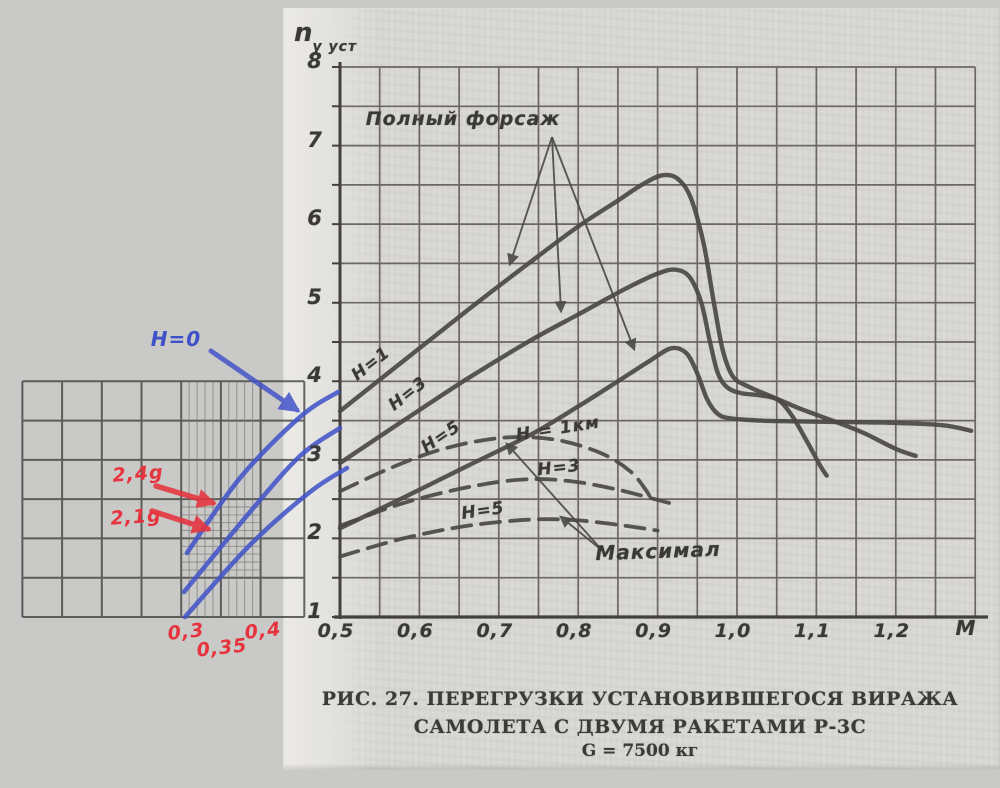  Describe the element at coordinates (415, 631) in the screenshot. I see `x-tick-label-0,6: 0,6` at that location.